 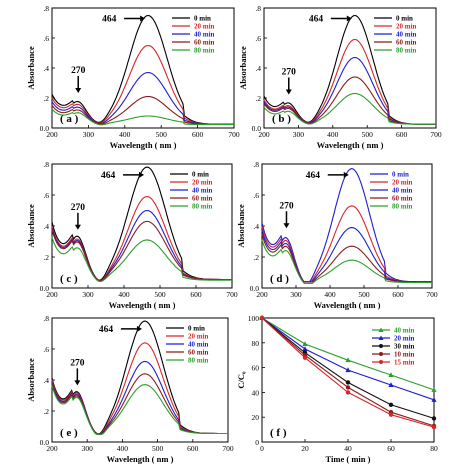 I want to click on panel-letter: ( b ), so click(x=281, y=119).